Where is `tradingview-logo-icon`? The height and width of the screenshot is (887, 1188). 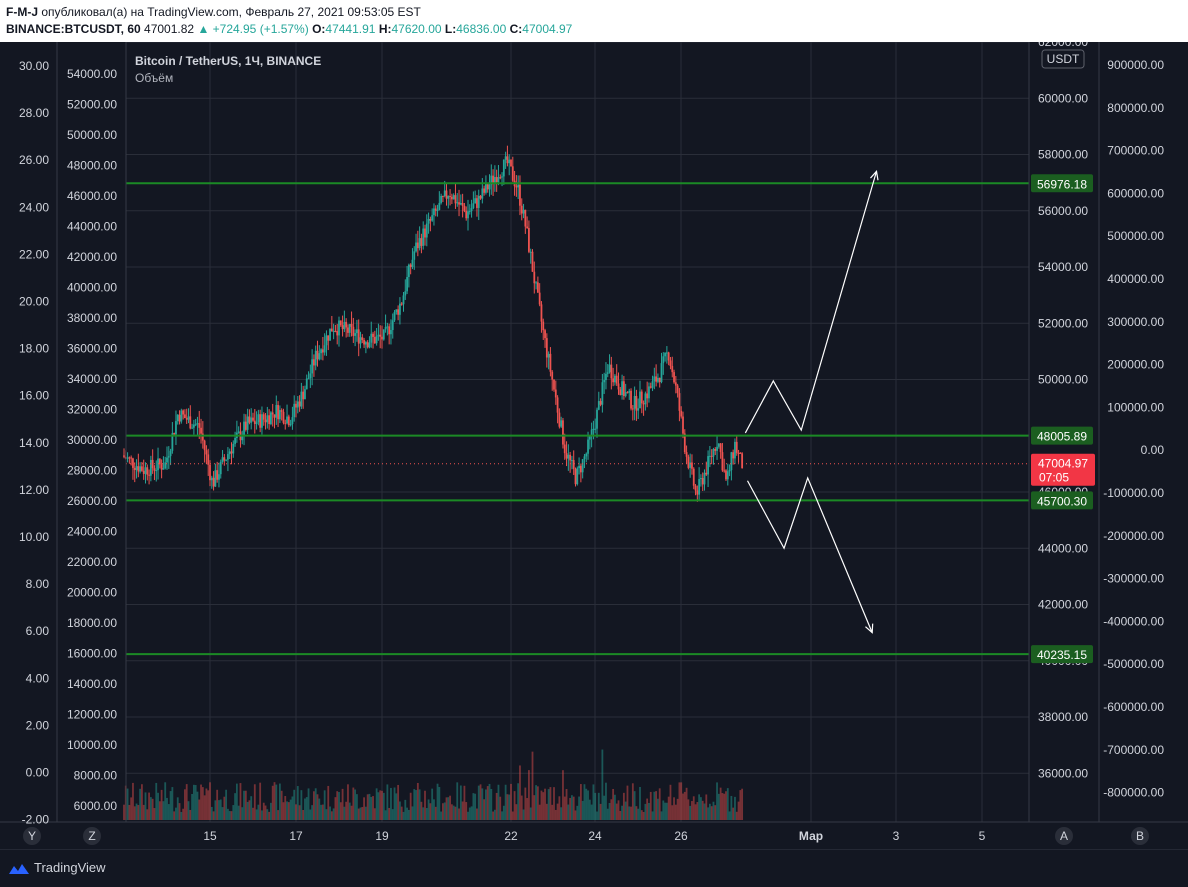
tradingview-logo-icon is located at coordinates (19, 868).